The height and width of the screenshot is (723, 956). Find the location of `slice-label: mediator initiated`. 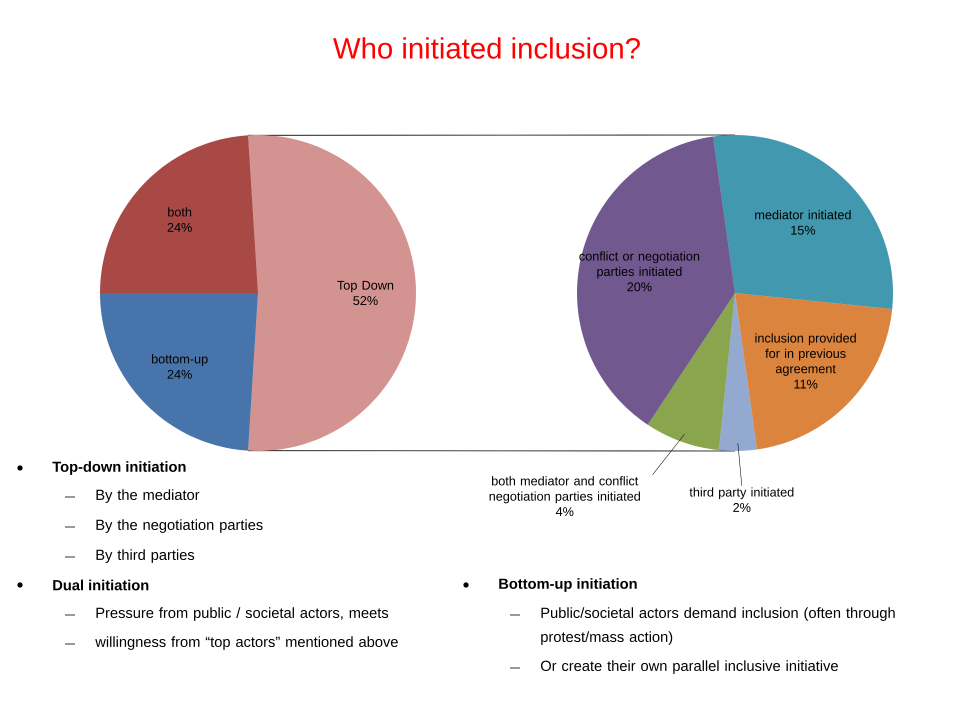

slice-label: mediator initiated is located at coordinates (803, 215).